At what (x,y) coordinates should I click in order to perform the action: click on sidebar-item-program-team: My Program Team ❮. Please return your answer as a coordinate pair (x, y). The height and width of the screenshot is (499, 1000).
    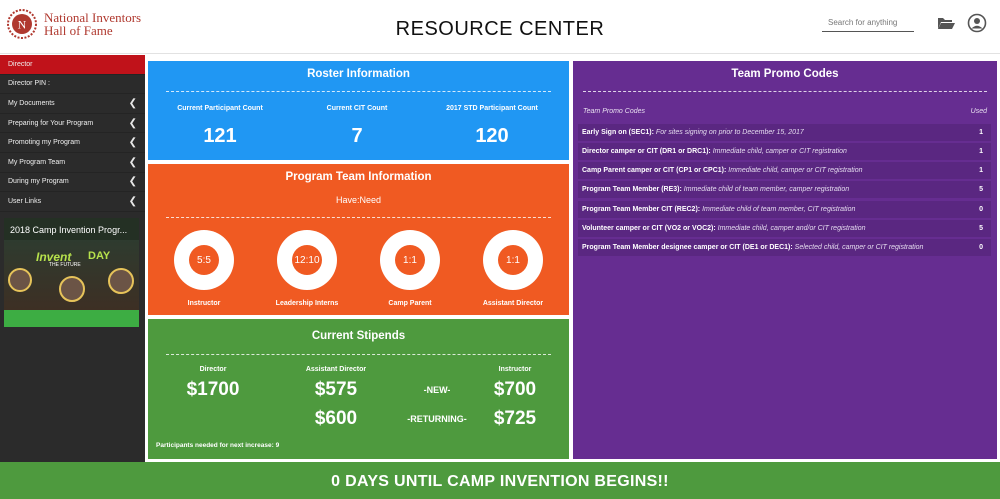
    Looking at the image, I should click on (72, 163).